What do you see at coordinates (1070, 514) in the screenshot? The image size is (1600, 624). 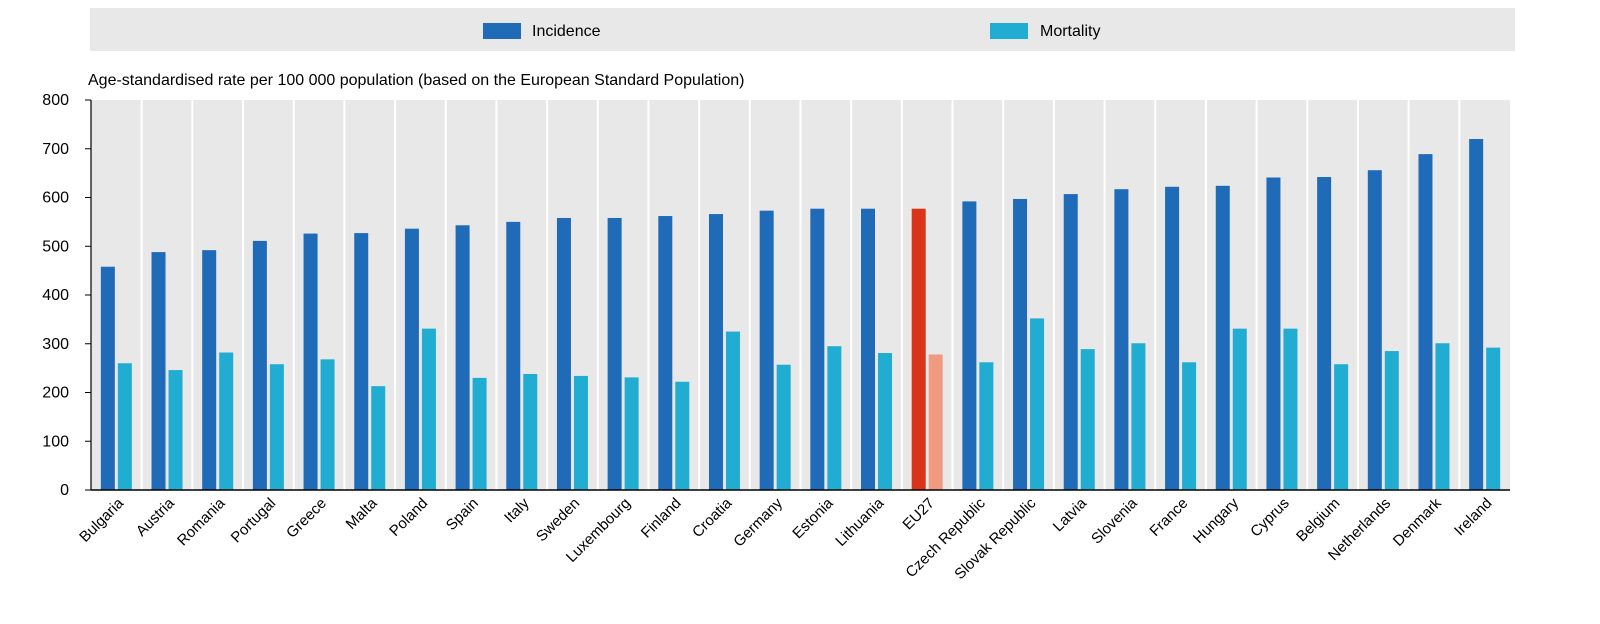 I see `x-tick-label: Latvia` at bounding box center [1070, 514].